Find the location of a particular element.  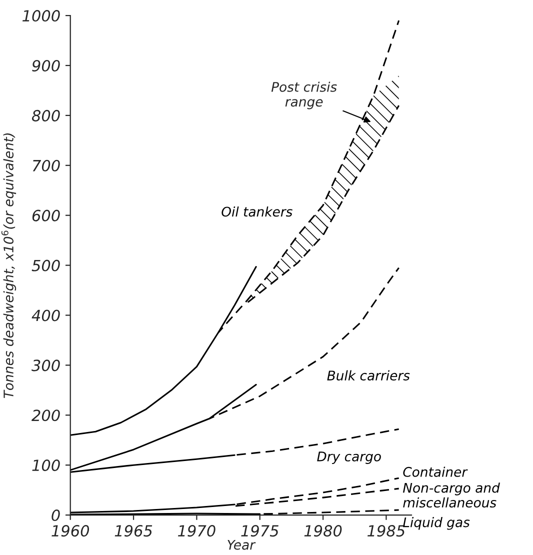

x-tick-label: 1960 is located at coordinates (71, 531).